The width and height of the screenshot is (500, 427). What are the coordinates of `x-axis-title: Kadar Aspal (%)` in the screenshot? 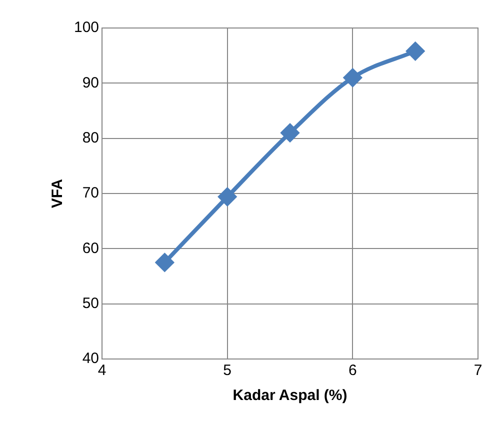 It's located at (290, 395).